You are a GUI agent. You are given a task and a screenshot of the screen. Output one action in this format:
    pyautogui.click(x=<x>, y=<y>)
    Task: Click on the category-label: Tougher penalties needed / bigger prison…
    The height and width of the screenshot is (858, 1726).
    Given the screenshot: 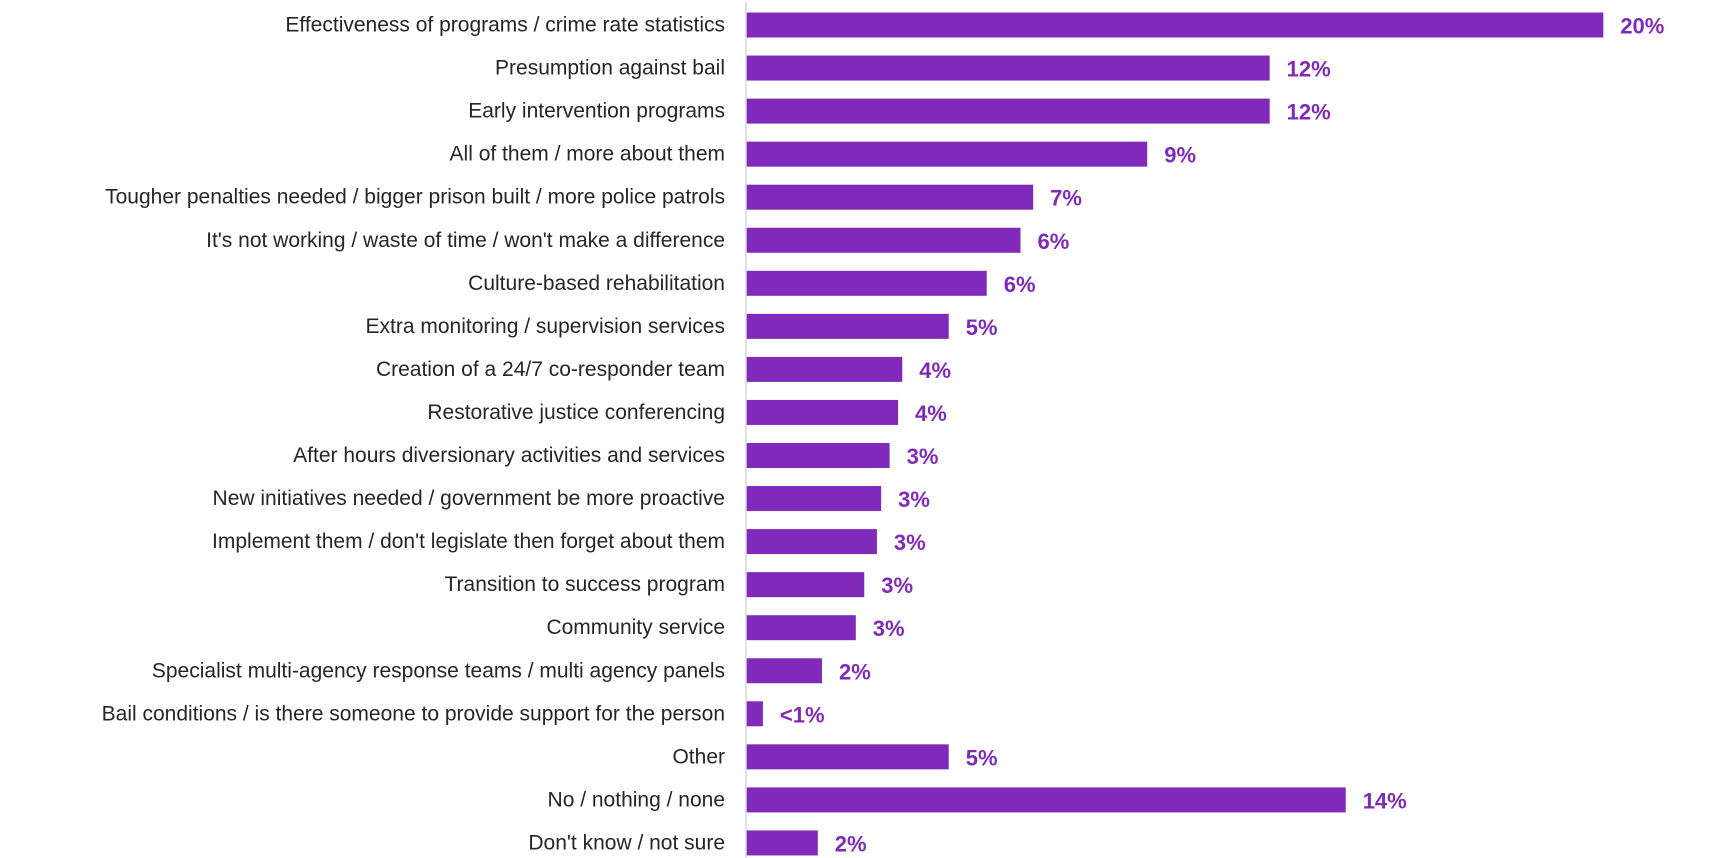 What is the action you would take?
    pyautogui.click(x=415, y=197)
    